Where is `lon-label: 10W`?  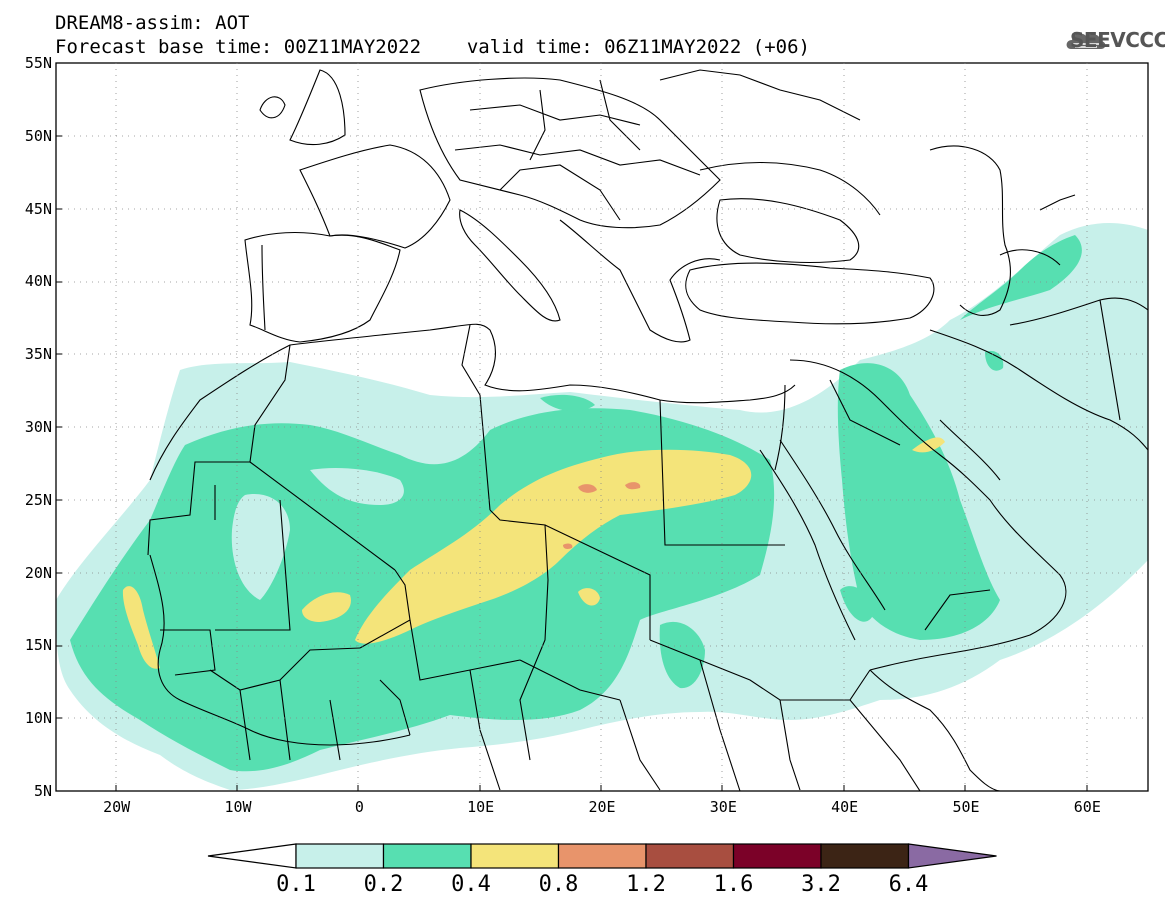
lon-label: 10W is located at coordinates (238, 807).